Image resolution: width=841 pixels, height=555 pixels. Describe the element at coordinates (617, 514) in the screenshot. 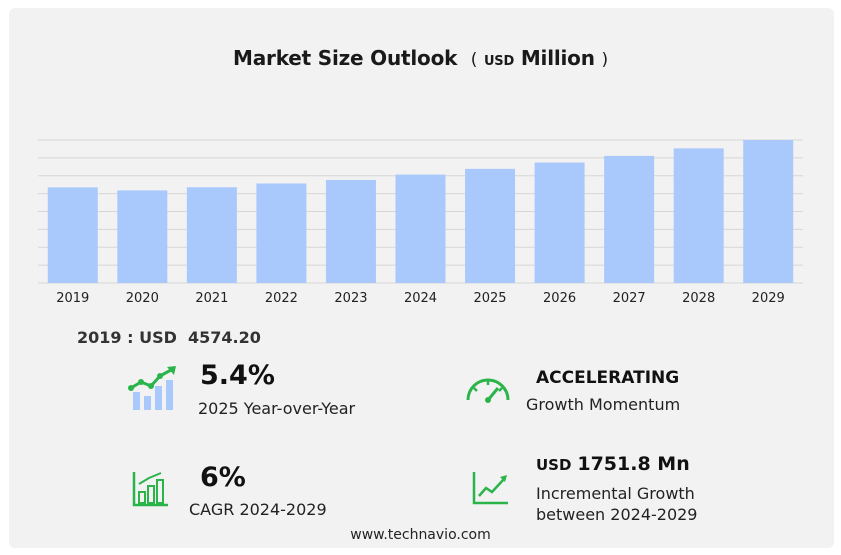

I see `incremental-label-2: between 2024-2029` at that location.